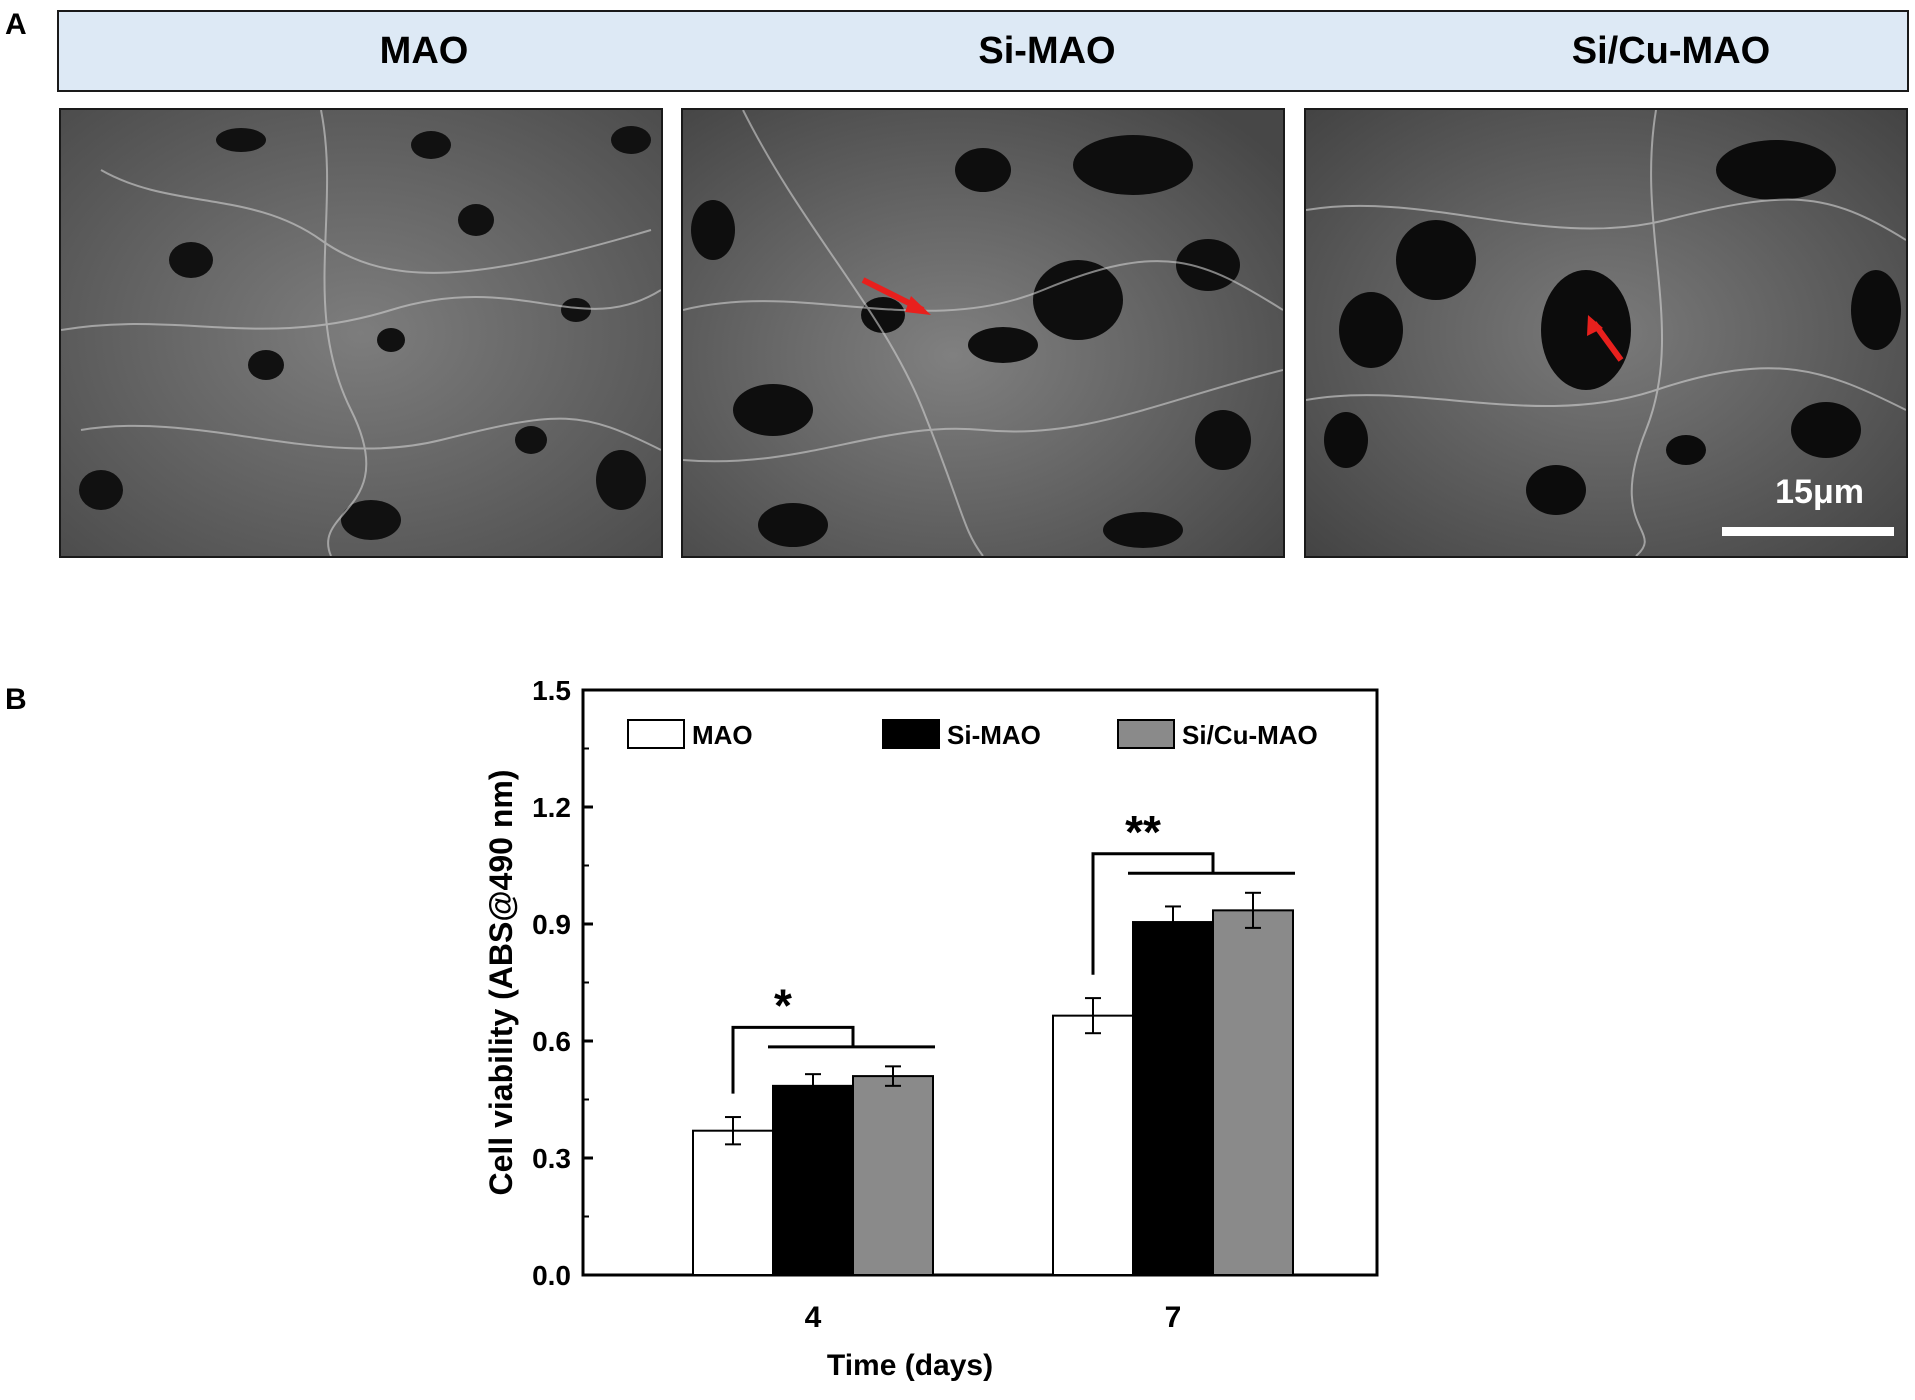  I want to click on sem-image-mao, so click(361, 333).